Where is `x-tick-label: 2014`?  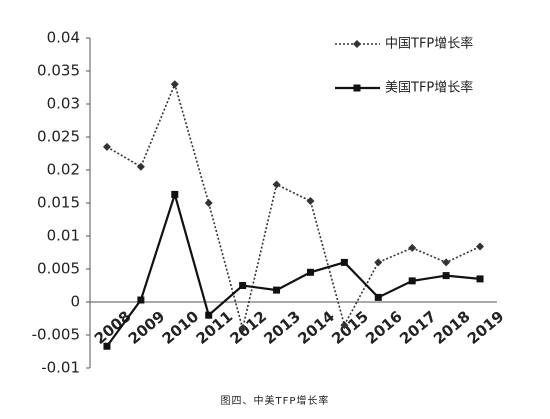 x-tick-label: 2014 is located at coordinates (316, 327).